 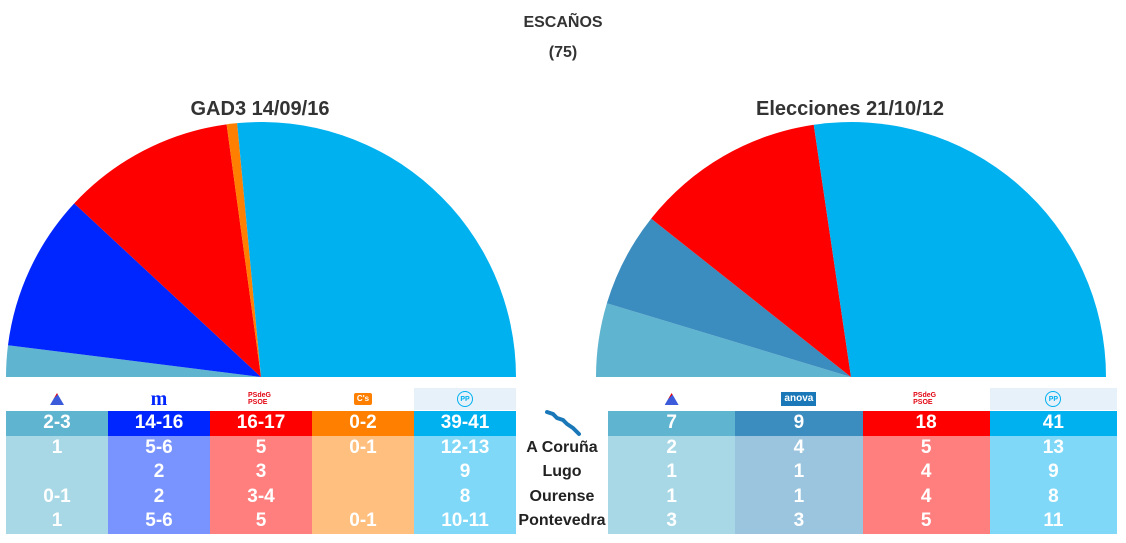 I want to click on party-total: 9, so click(x=799, y=423).